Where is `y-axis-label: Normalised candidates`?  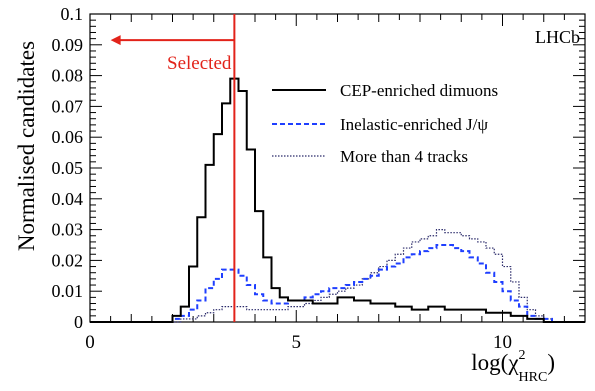
y-axis-label: Normalised candidates is located at coordinates (26, 146).